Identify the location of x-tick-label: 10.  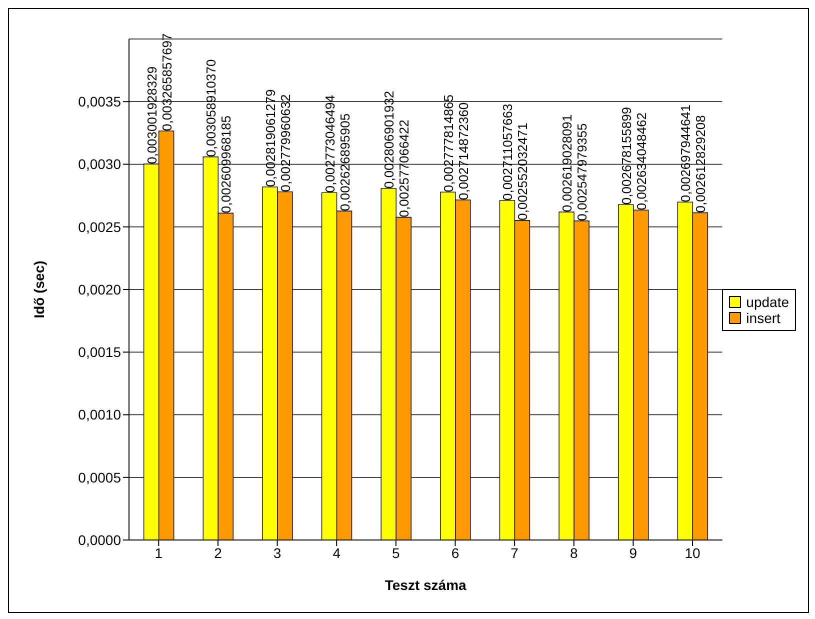
(692, 552).